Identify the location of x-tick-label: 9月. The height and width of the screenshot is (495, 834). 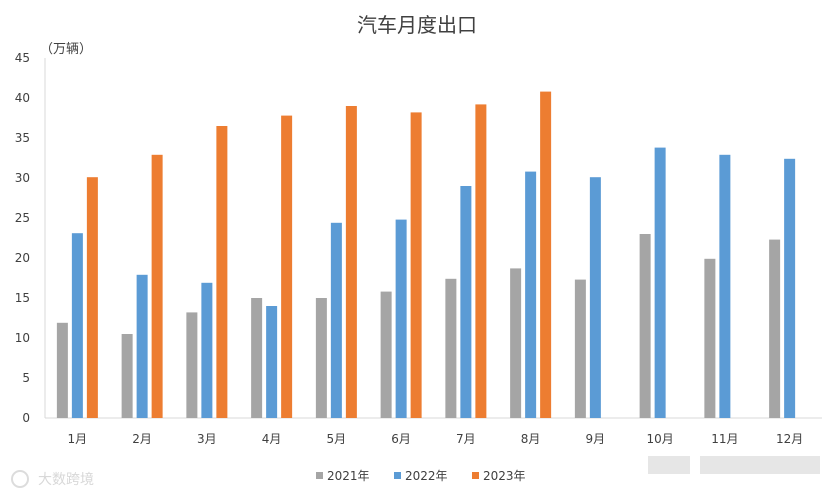
(596, 439).